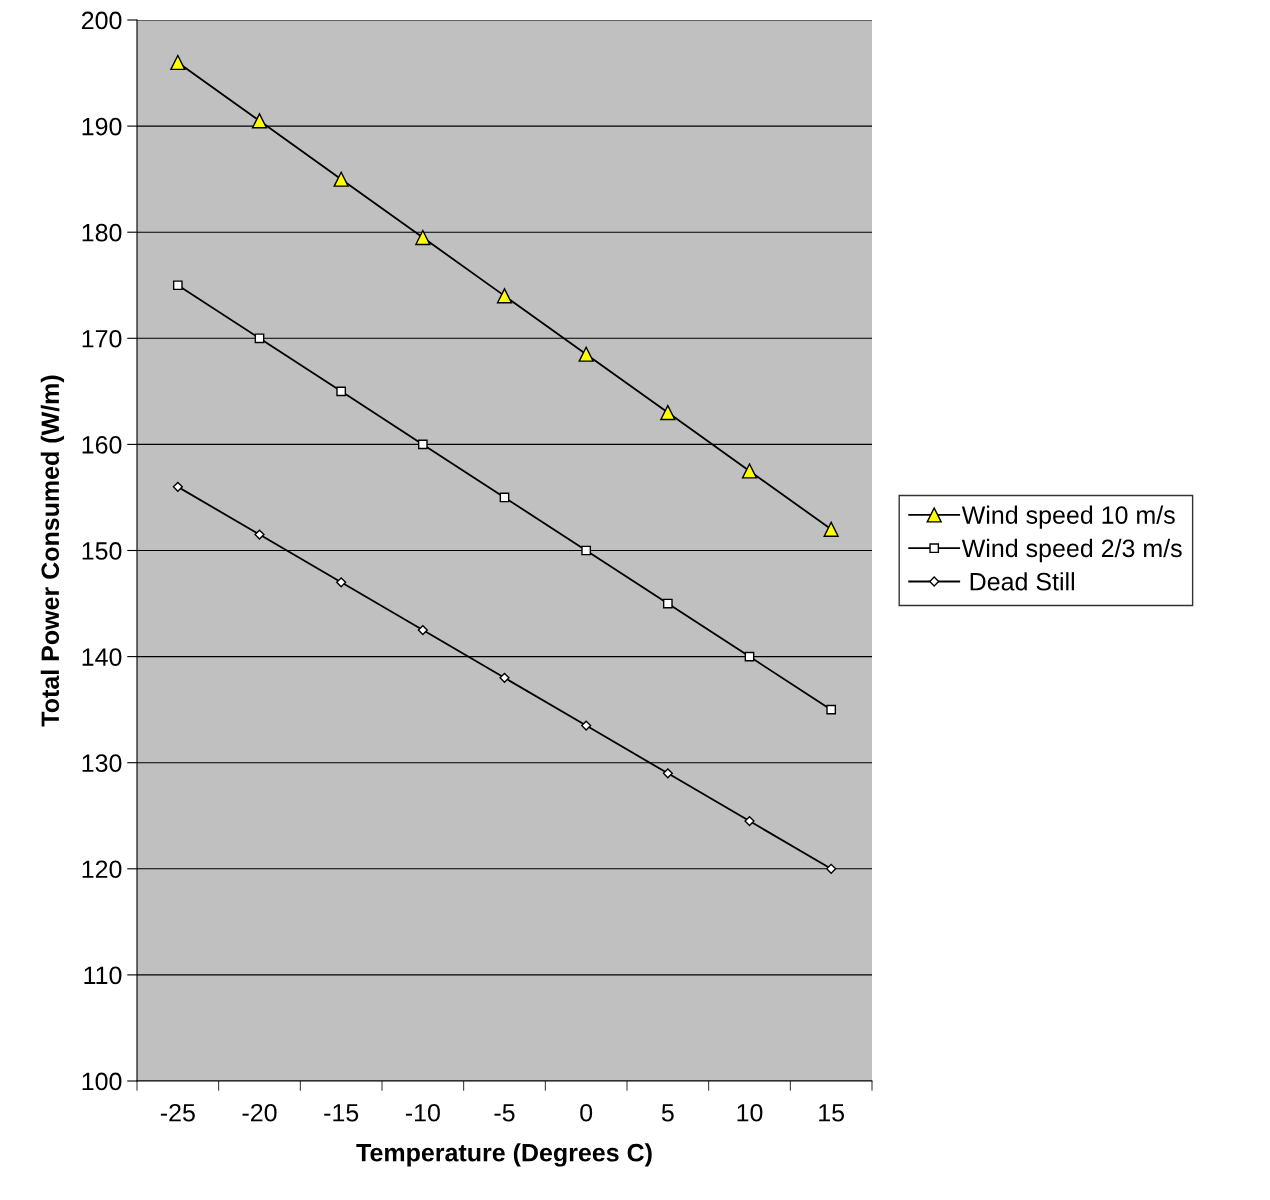  Describe the element at coordinates (52, 551) in the screenshot. I see `y-axis-title: Total Power Consumed (W/m)` at that location.